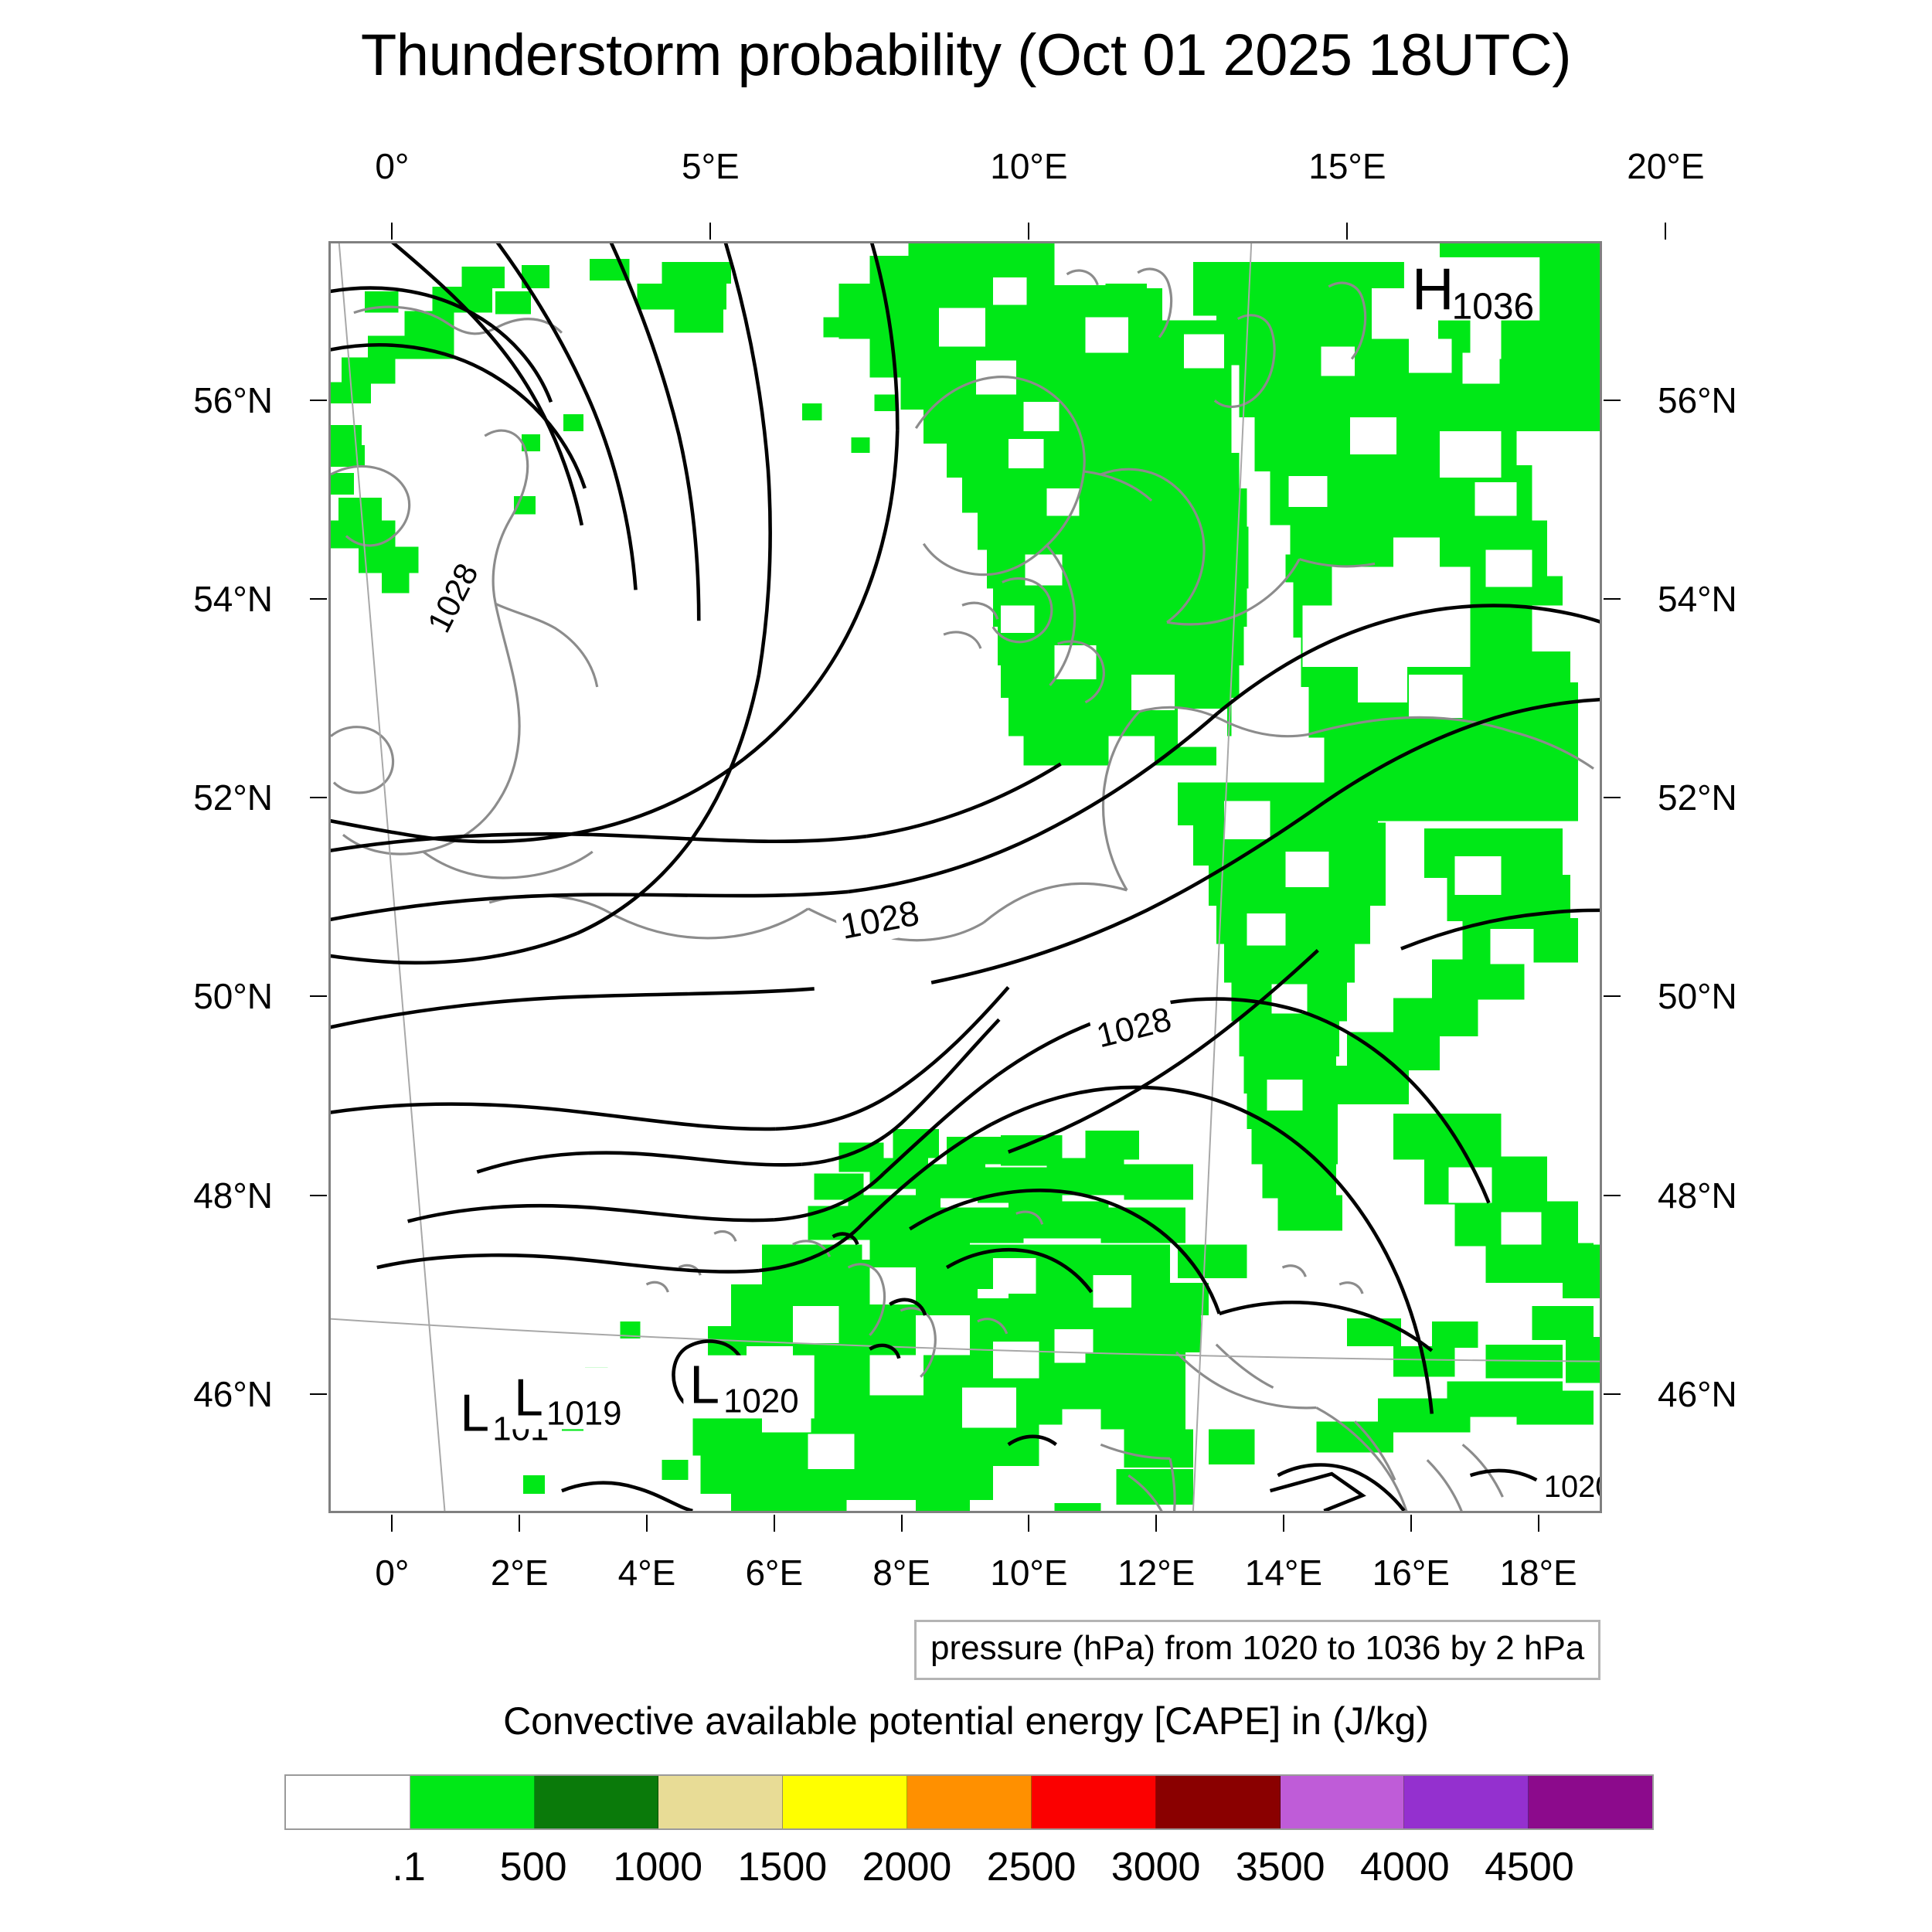 Image resolution: width=1932 pixels, height=1932 pixels. Describe the element at coordinates (704, 1385) in the screenshot. I see `low-center-letter-3: L` at that location.